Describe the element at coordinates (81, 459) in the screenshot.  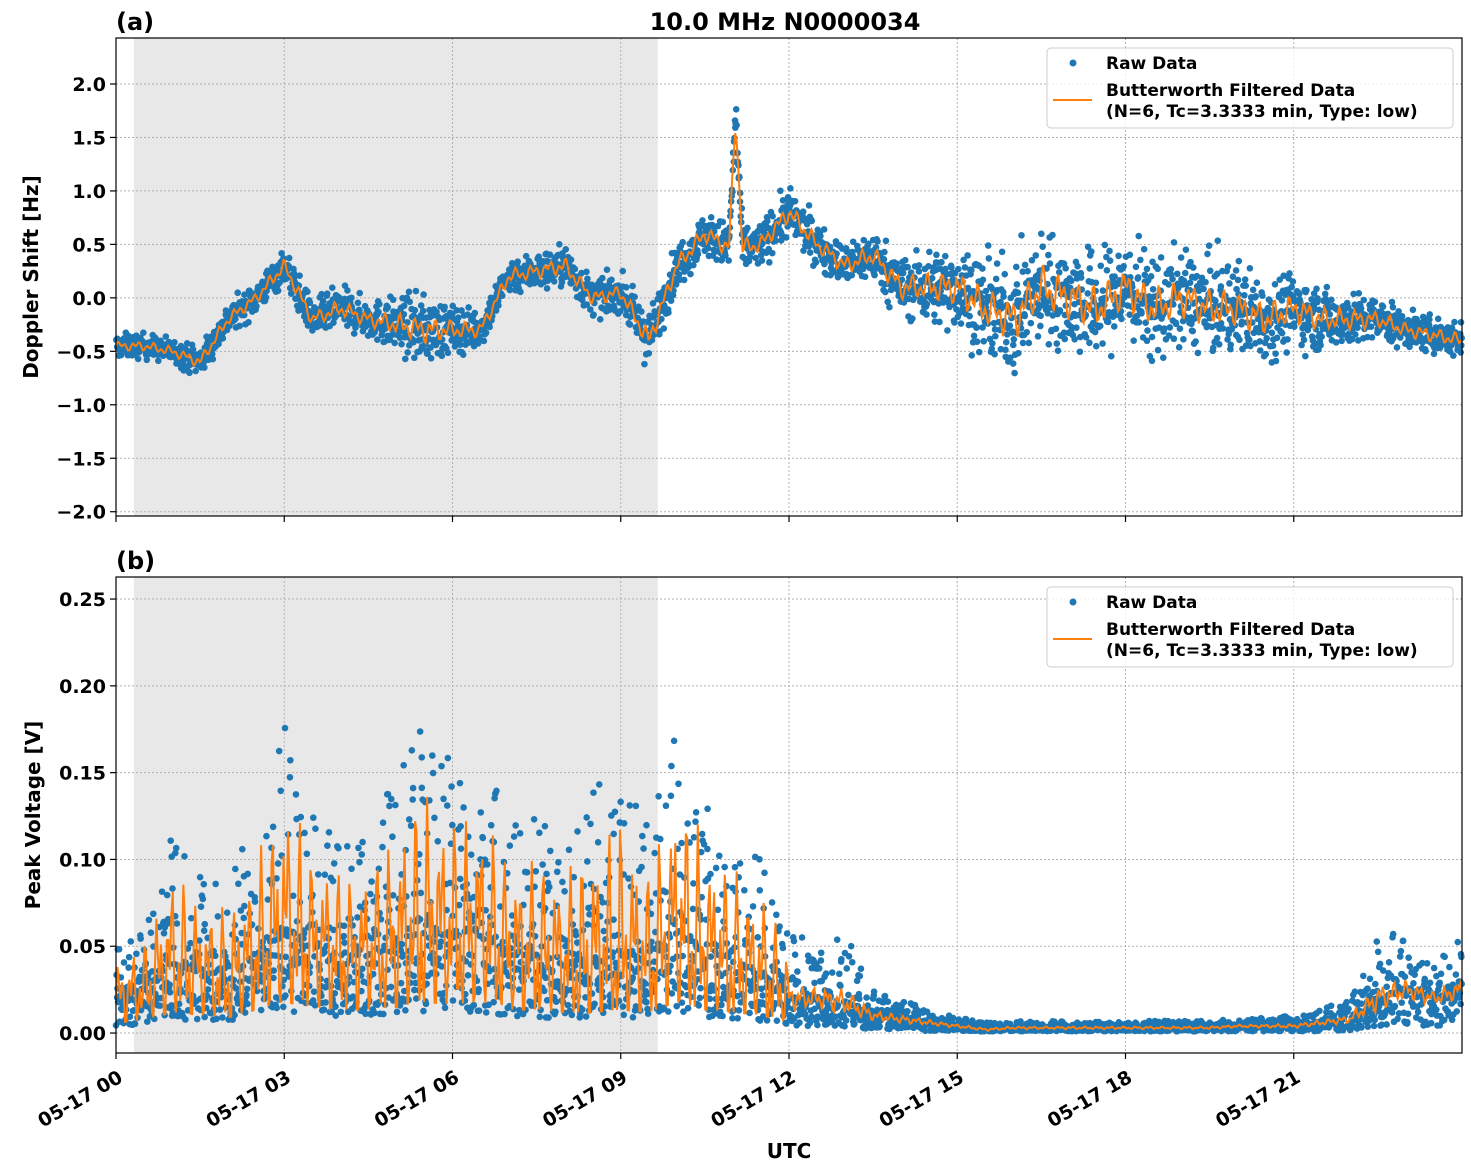
I see `y-tick-label: −1.5` at that location.